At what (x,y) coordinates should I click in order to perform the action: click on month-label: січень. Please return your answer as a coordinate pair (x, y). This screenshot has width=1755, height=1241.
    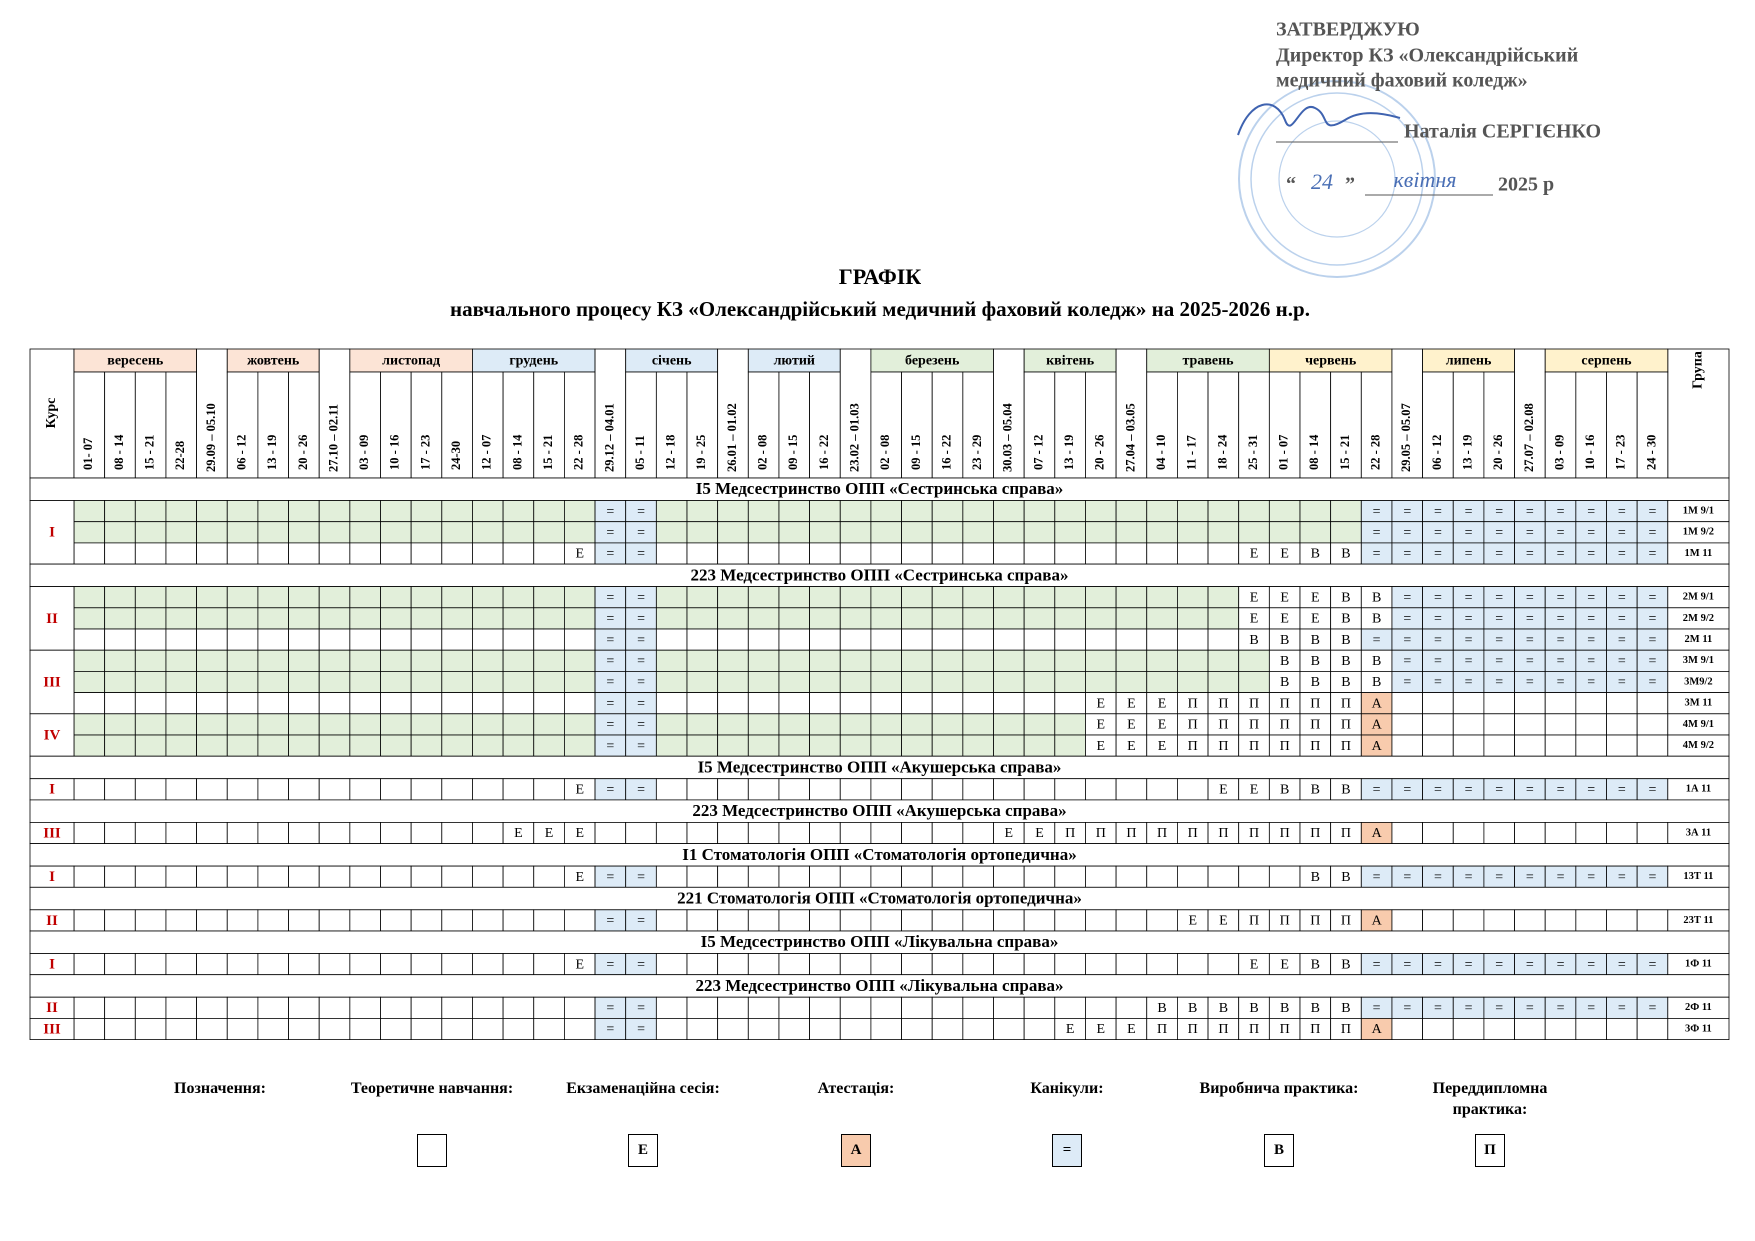
    Looking at the image, I should click on (672, 361).